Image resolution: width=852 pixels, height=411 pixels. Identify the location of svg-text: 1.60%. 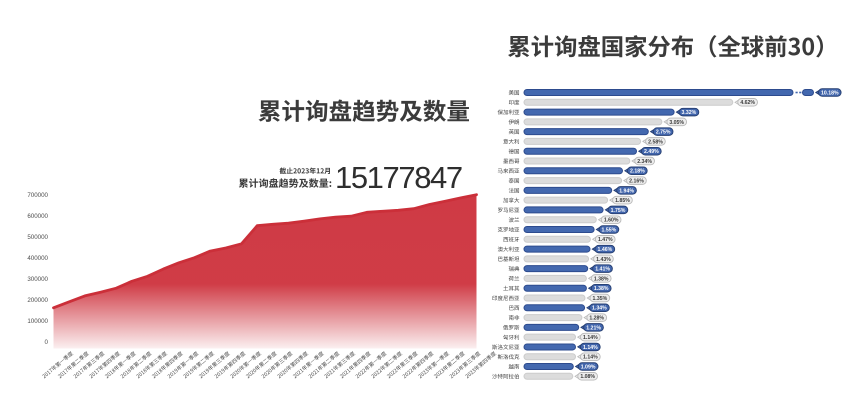
(611, 221).